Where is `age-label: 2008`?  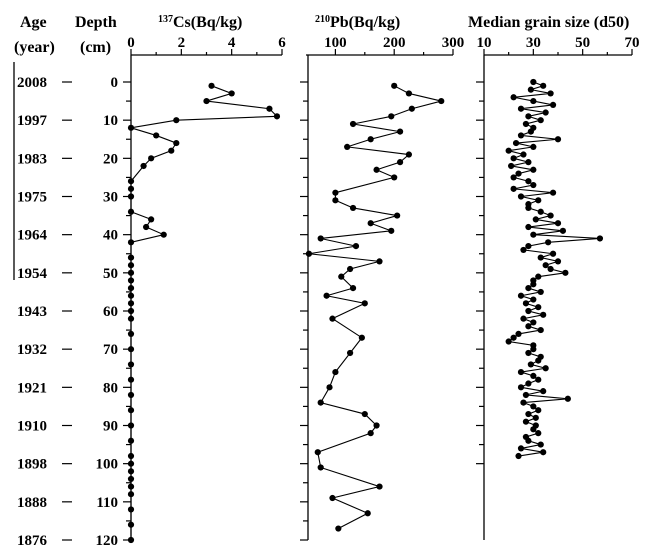
age-label: 2008 is located at coordinates (32, 83).